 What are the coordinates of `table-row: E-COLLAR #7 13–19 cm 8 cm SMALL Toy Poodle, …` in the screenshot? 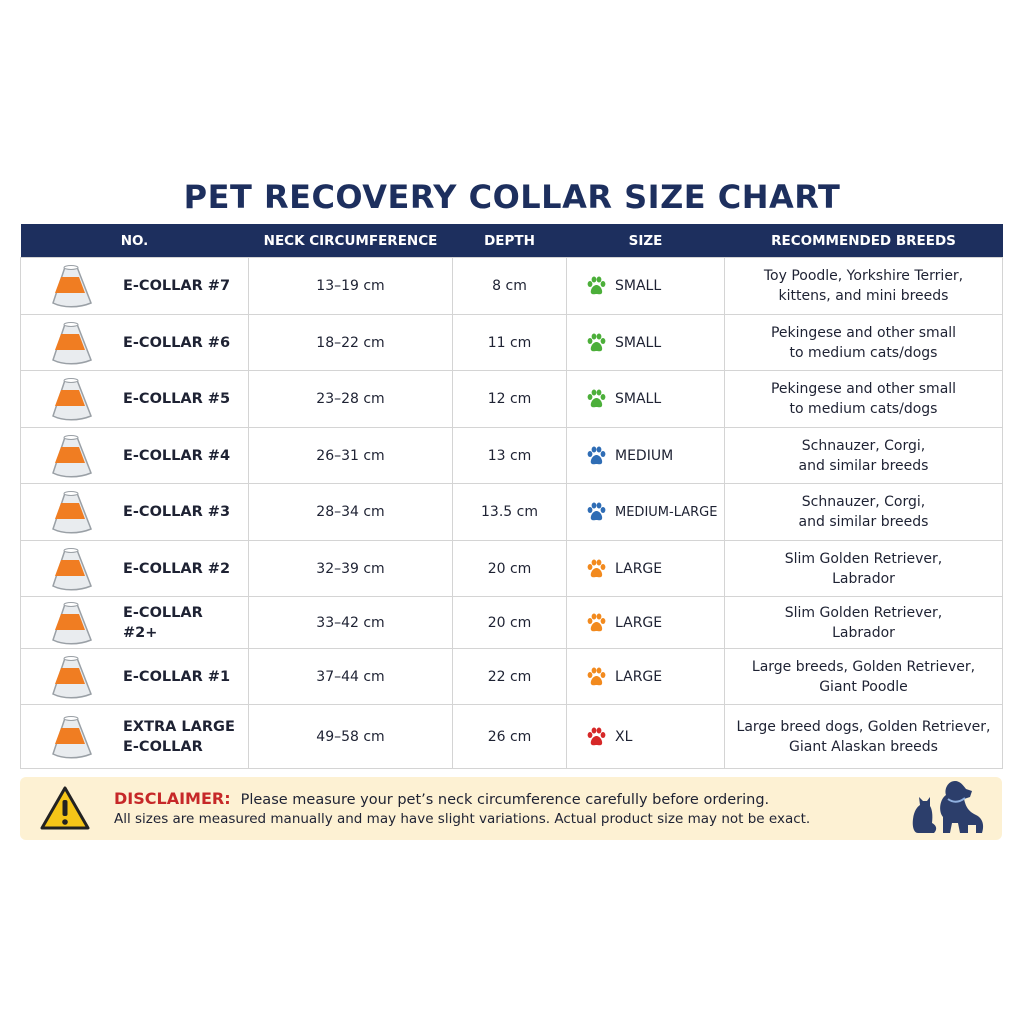 It's located at (511, 286).